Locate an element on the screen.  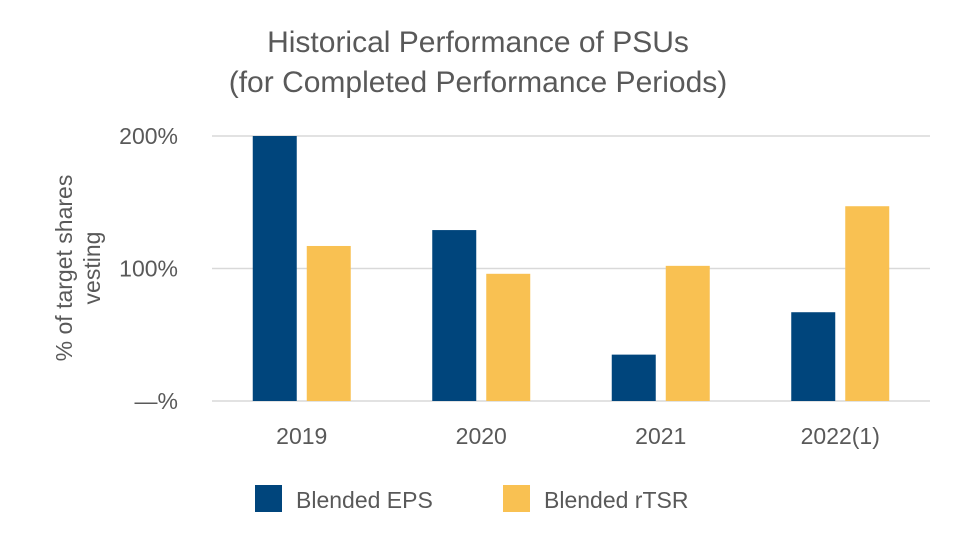
y-tick-label-200: 200% is located at coordinates (148, 136).